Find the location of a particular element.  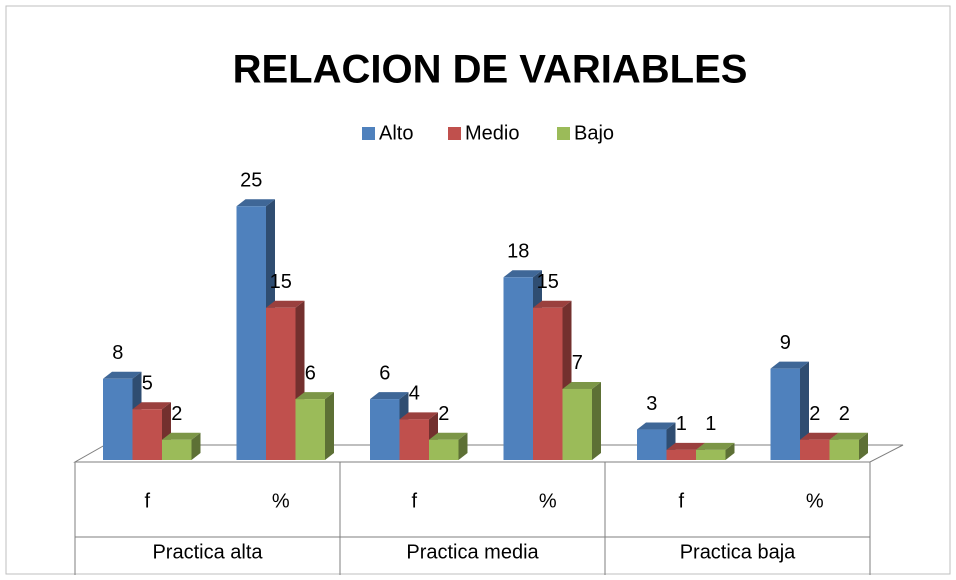

chart-title: RELACION DE VARIABLES is located at coordinates (490, 70).